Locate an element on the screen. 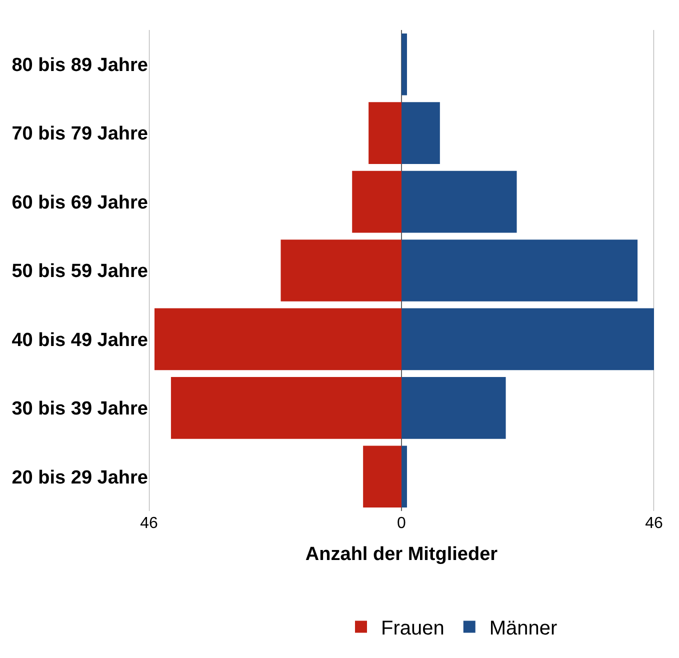  y-tick-label: 80 bis 89 Jahre is located at coordinates (80, 65).